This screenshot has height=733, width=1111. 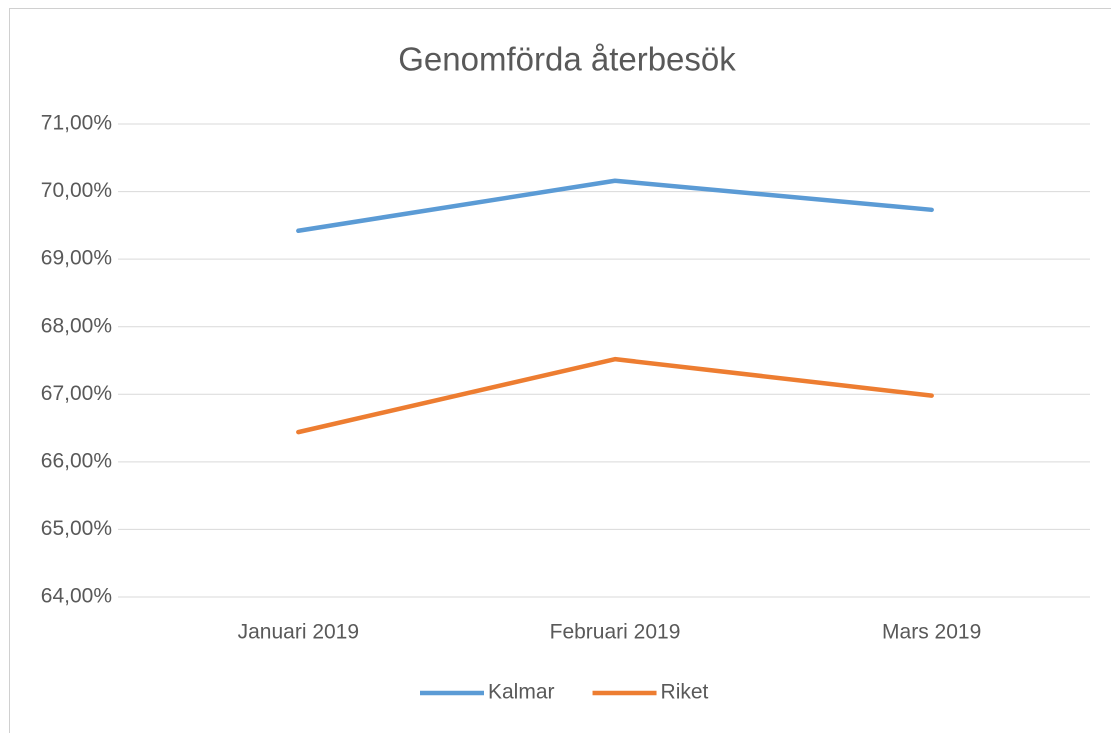 I want to click on x-tick-label: Februari 2019, so click(x=615, y=632).